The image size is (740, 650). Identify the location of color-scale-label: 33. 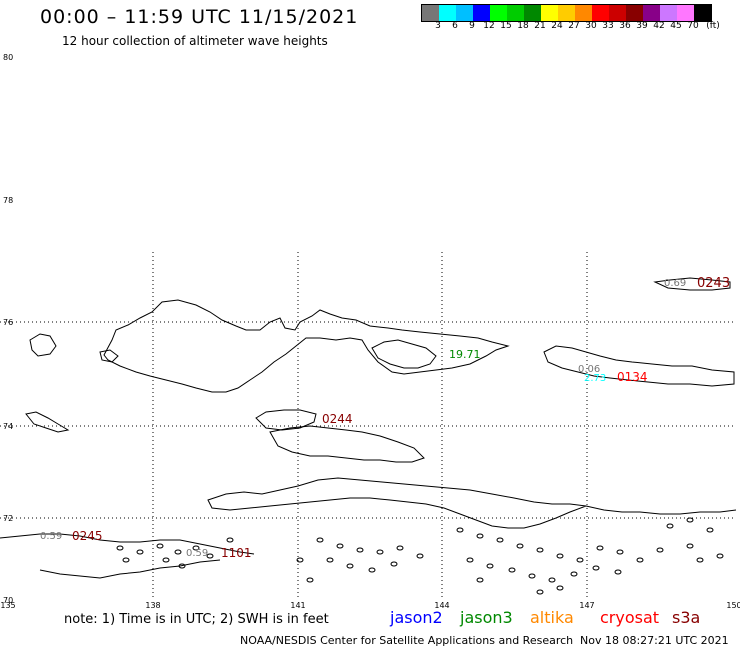
(608, 26).